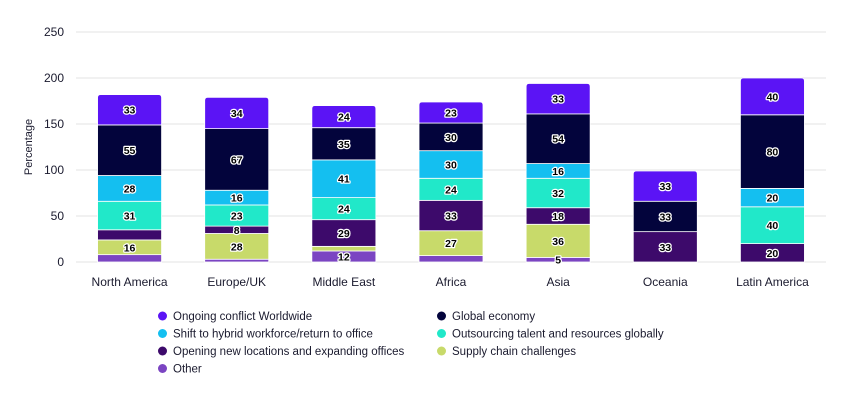  I want to click on data-label-africa-ongoing-conflict-worldwide: 23, so click(451, 114).